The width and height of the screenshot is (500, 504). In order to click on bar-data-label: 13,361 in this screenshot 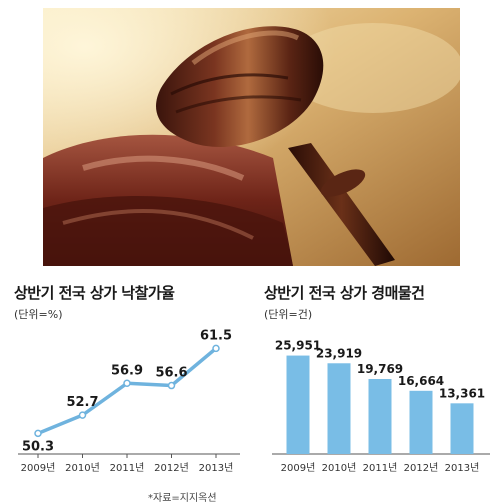, I will do `click(462, 393)`.